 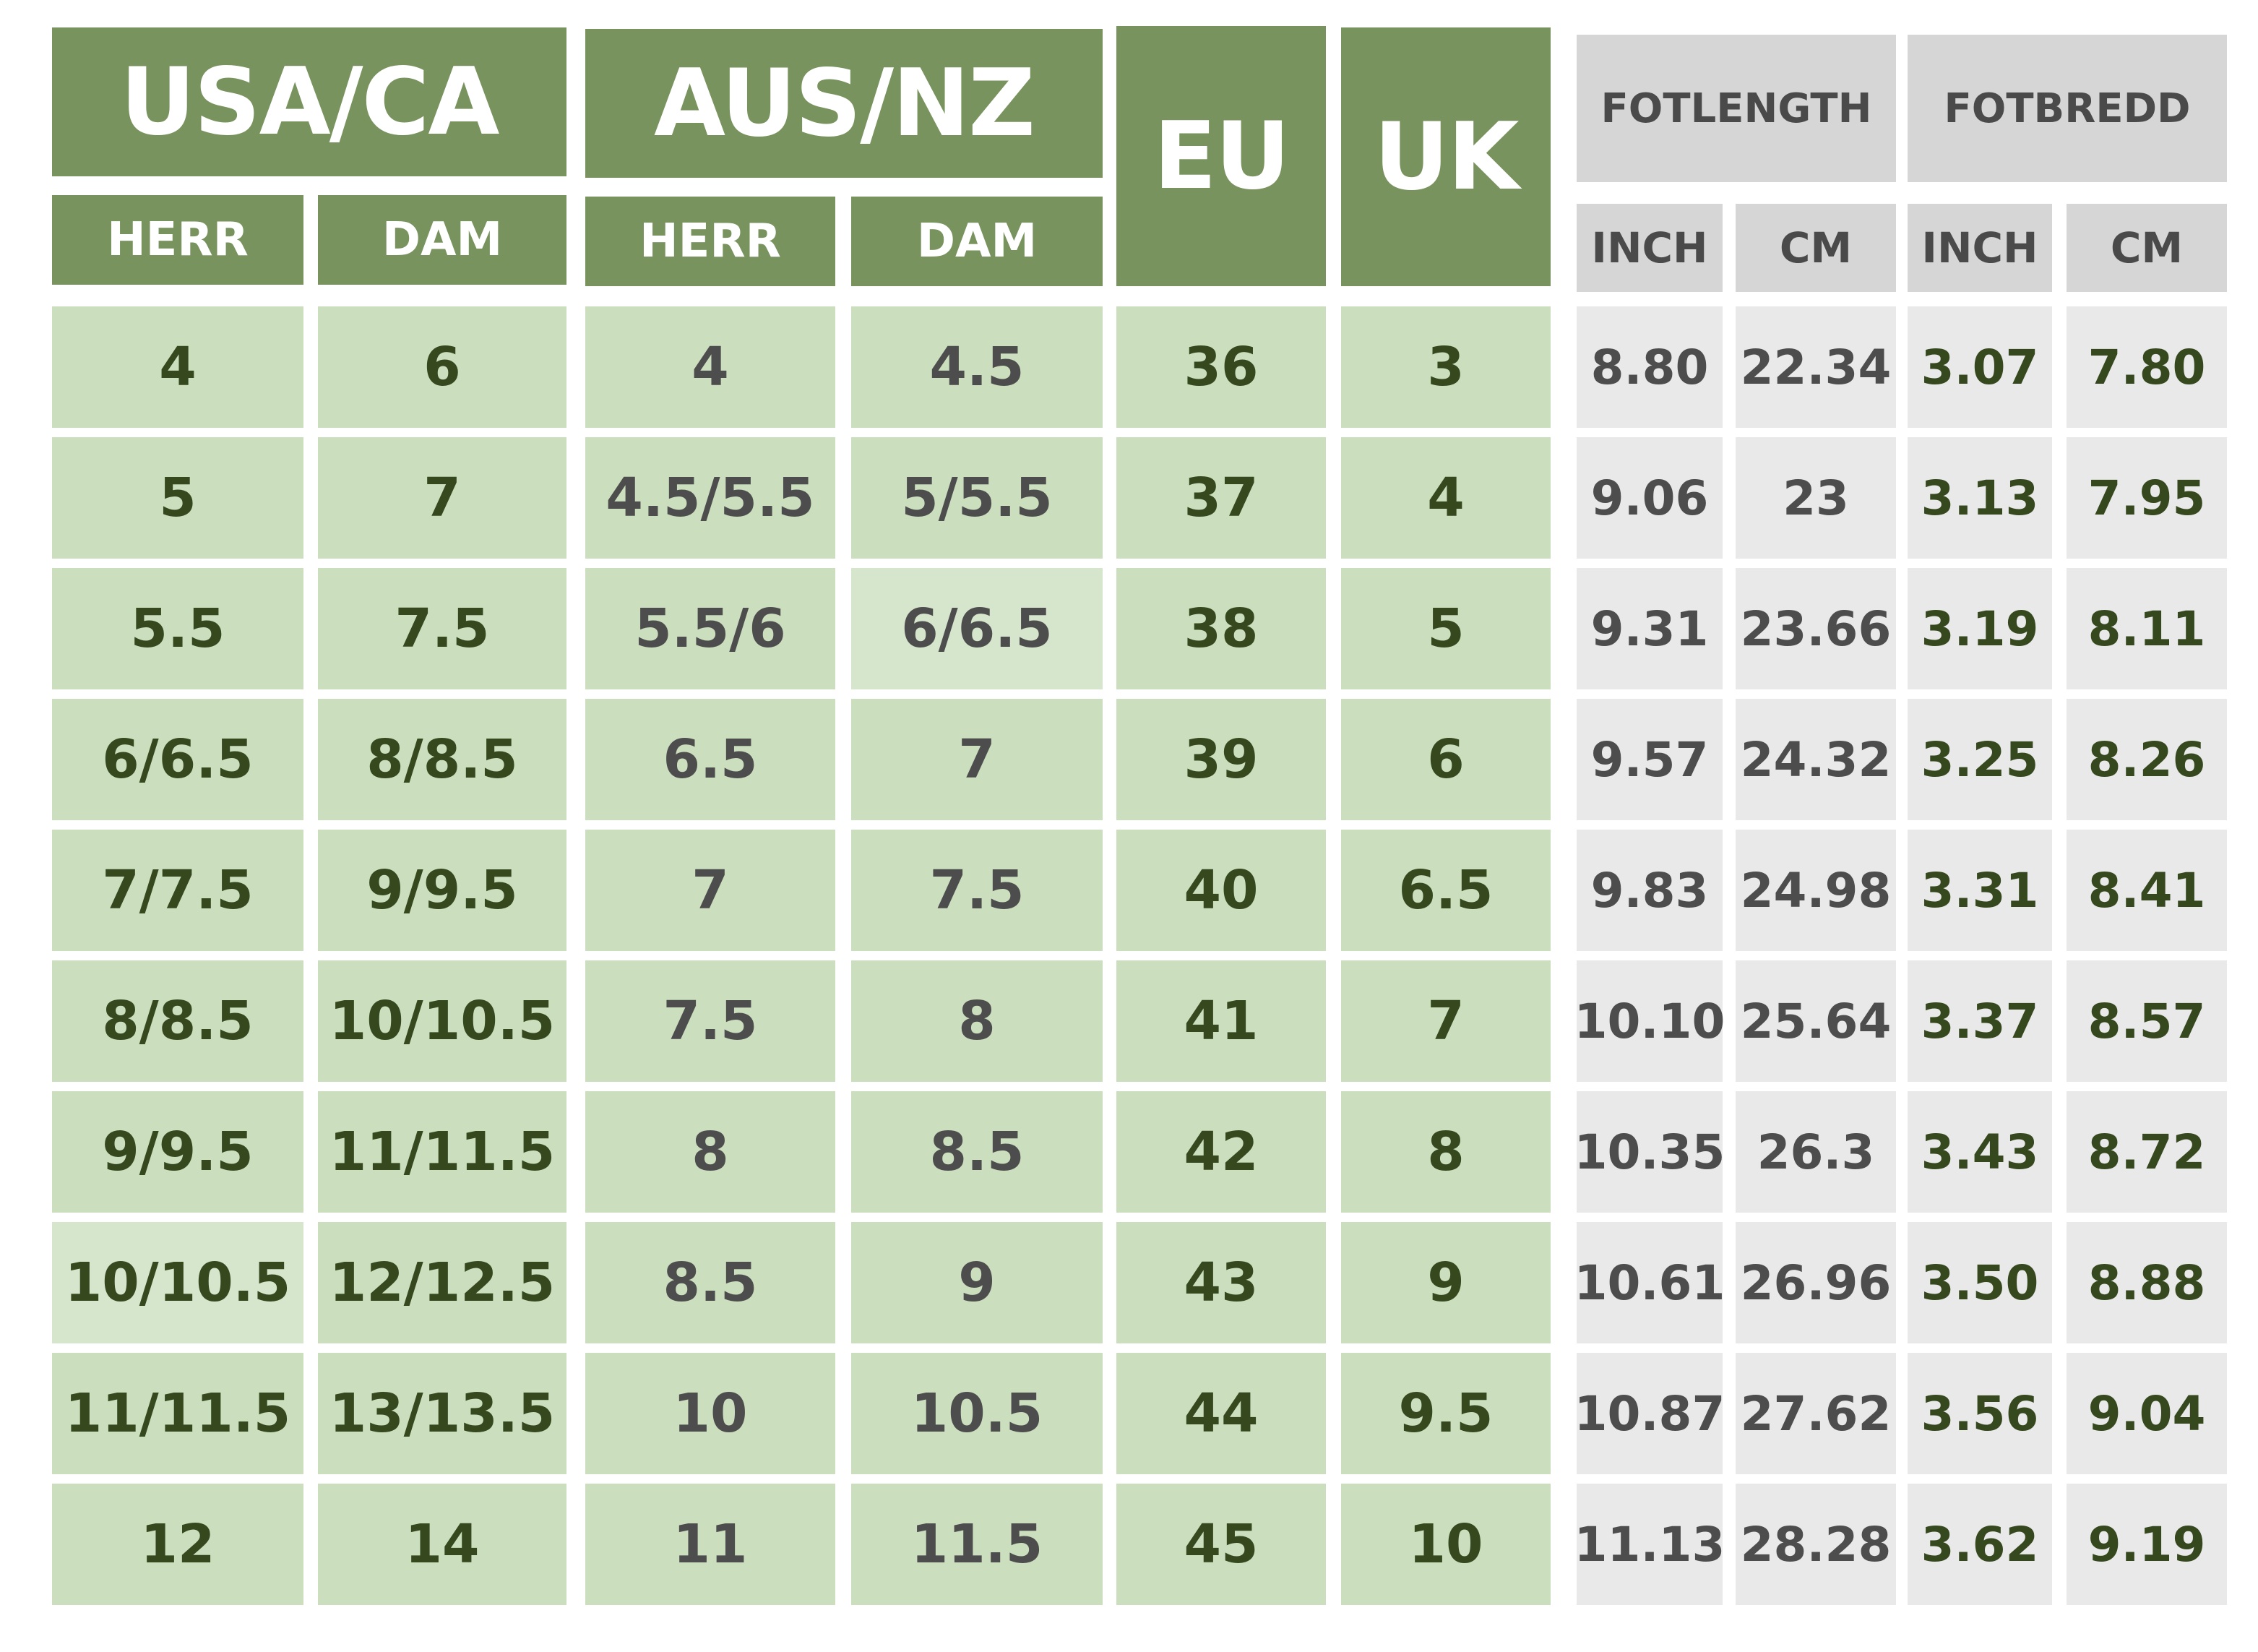 What do you see at coordinates (1980, 890) in the screenshot?
I see `cell-wid-inch: 3.31` at bounding box center [1980, 890].